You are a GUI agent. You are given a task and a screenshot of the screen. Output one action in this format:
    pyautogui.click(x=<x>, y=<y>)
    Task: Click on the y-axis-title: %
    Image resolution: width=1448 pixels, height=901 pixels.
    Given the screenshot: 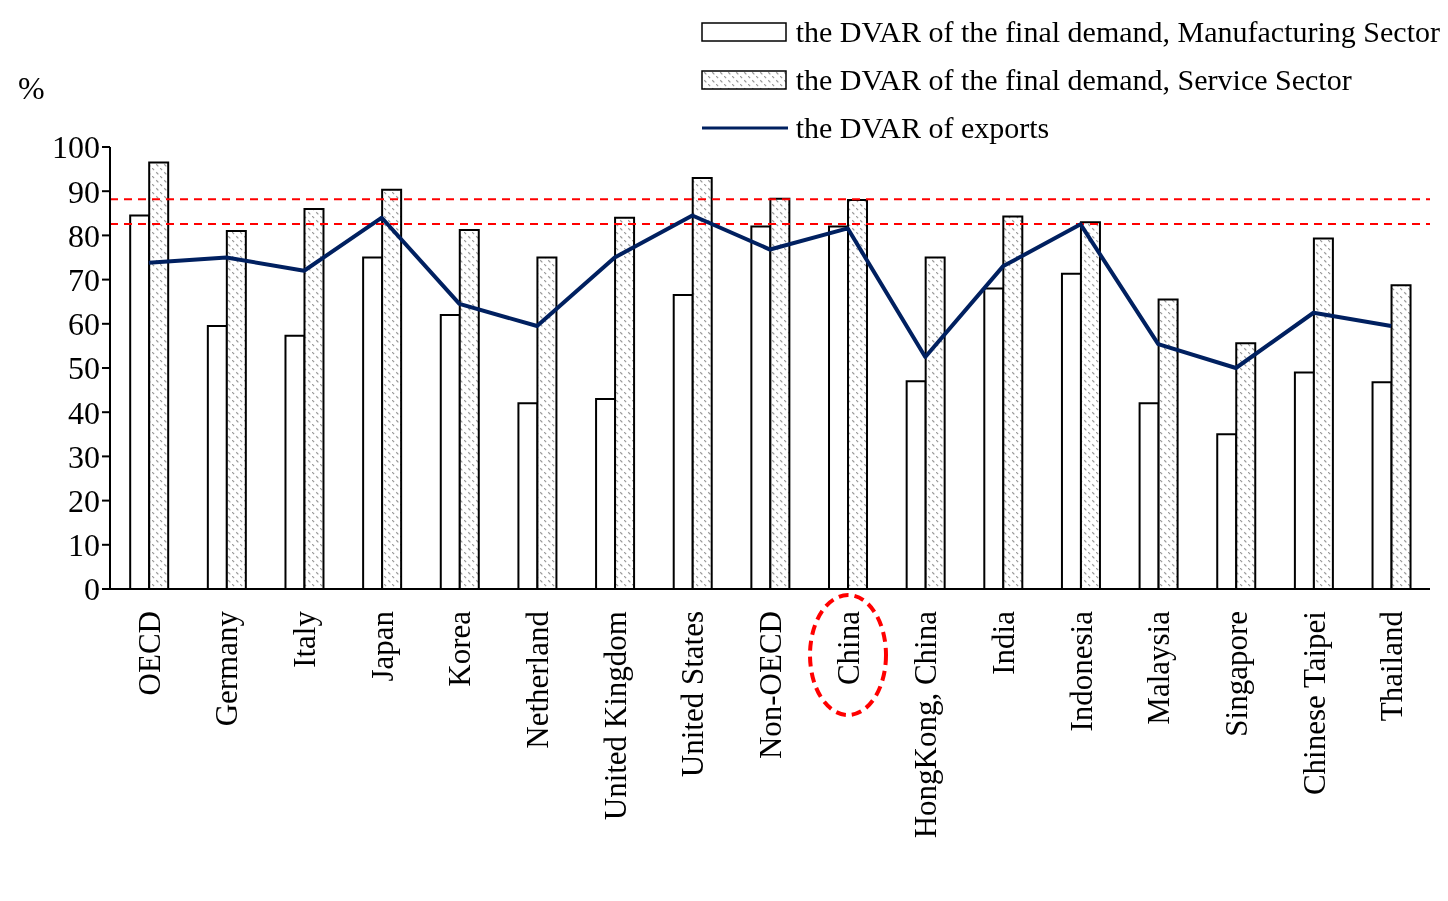 What is the action you would take?
    pyautogui.click(x=31, y=88)
    